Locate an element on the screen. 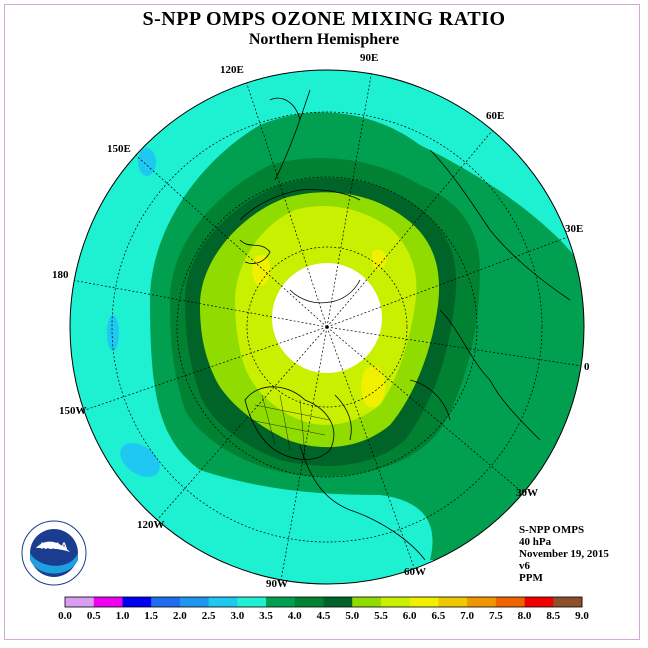 The height and width of the screenshot is (648, 648). colorbar-tick-label: 9.0 is located at coordinates (582, 616).